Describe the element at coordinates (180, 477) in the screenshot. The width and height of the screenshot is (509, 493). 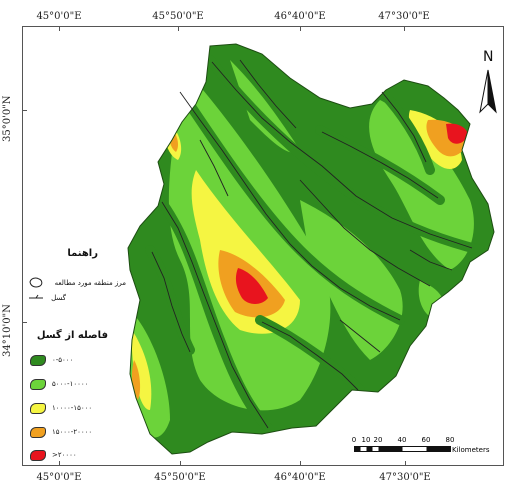
I see `bottom-tick-label: 45°50'0"E` at that location.